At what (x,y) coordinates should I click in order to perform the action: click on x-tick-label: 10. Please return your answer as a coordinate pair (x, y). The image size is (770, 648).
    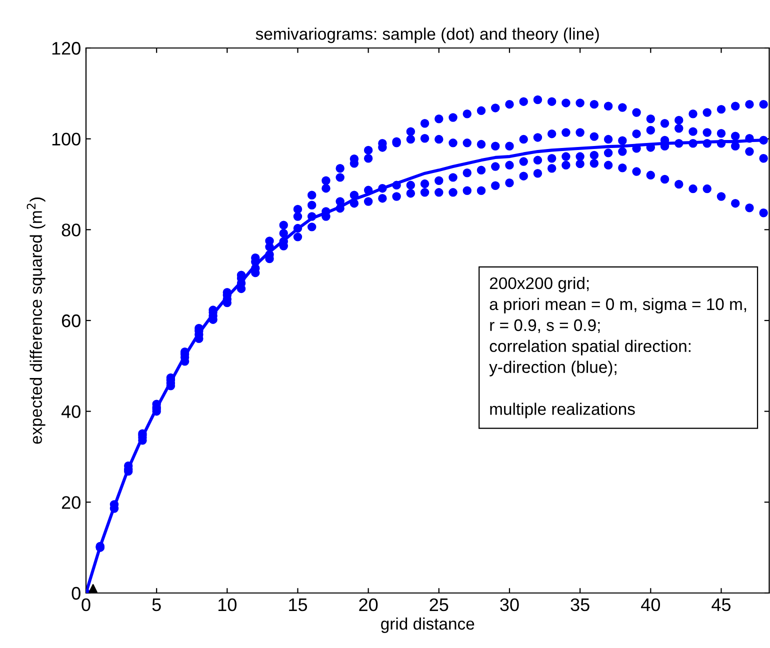
    Looking at the image, I should click on (227, 605).